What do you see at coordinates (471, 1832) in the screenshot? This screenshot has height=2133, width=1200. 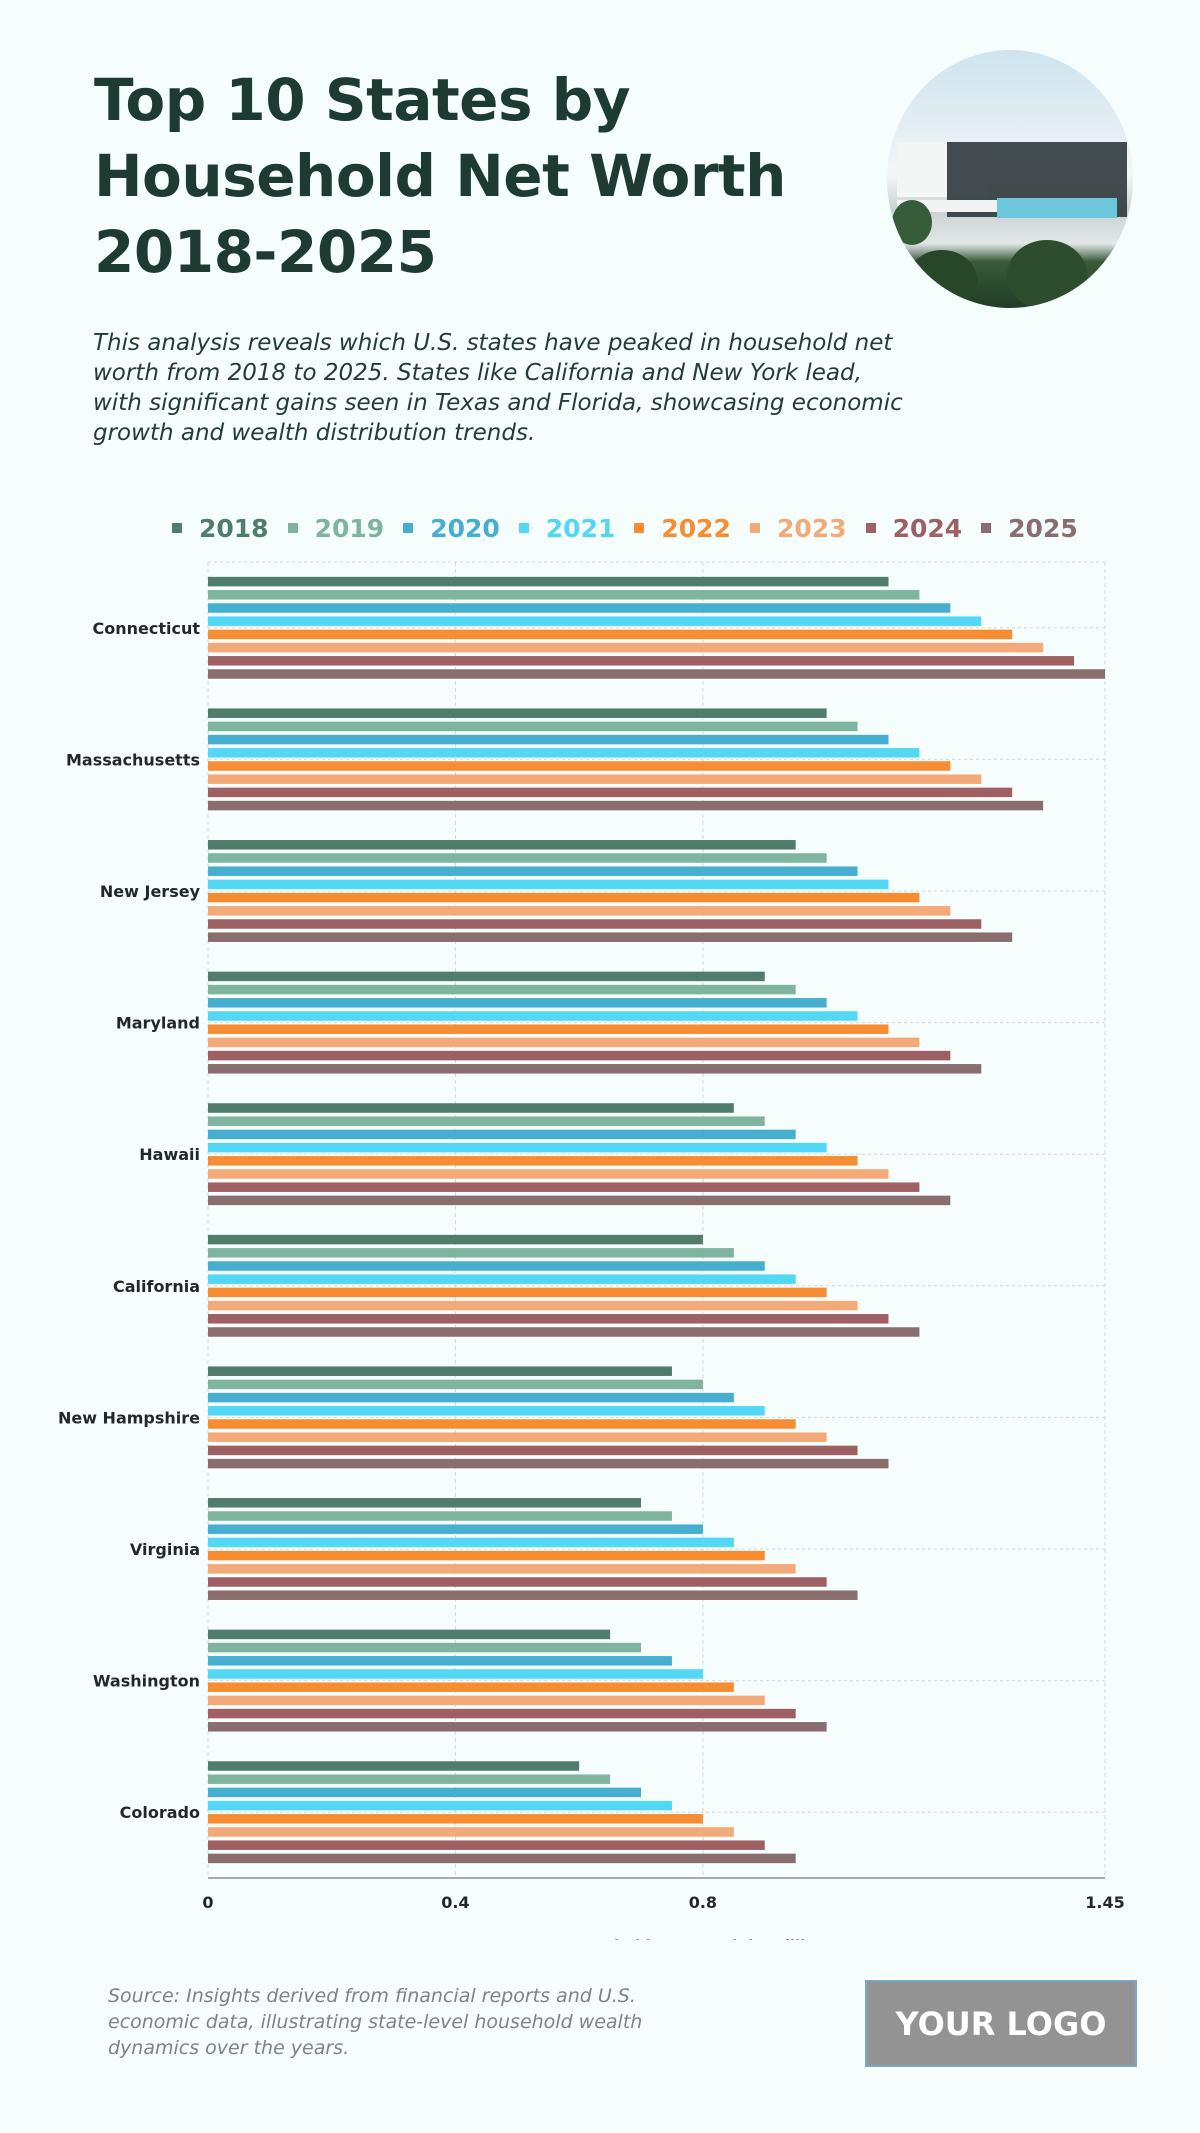 I see `bar-colorado-2023` at bounding box center [471, 1832].